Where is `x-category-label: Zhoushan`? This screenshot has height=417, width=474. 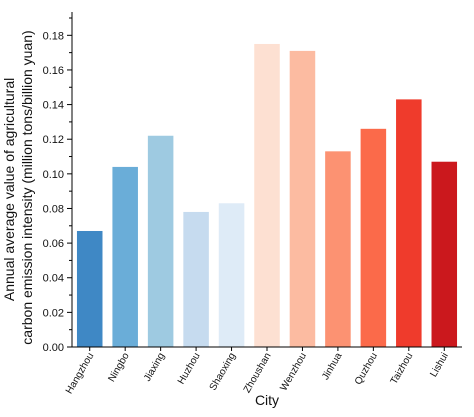 x-category-label: Zhoushan is located at coordinates (258, 373).